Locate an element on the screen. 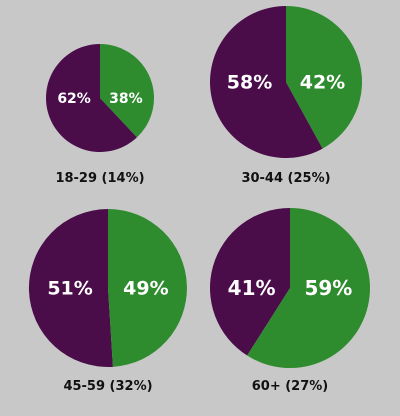  pie-group-caption: 30-44 (25%) is located at coordinates (285, 178).